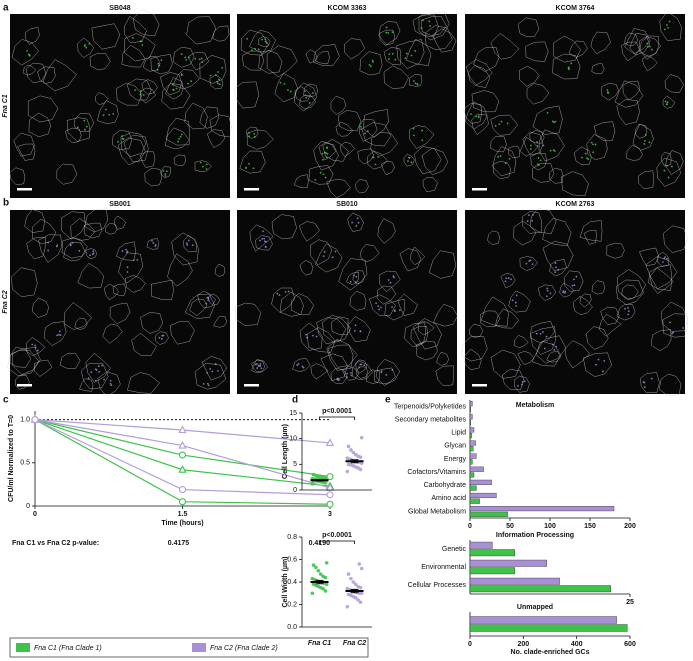 This screenshot has width=693, height=661. I want to click on y-tick-label: 10, so click(293, 439).